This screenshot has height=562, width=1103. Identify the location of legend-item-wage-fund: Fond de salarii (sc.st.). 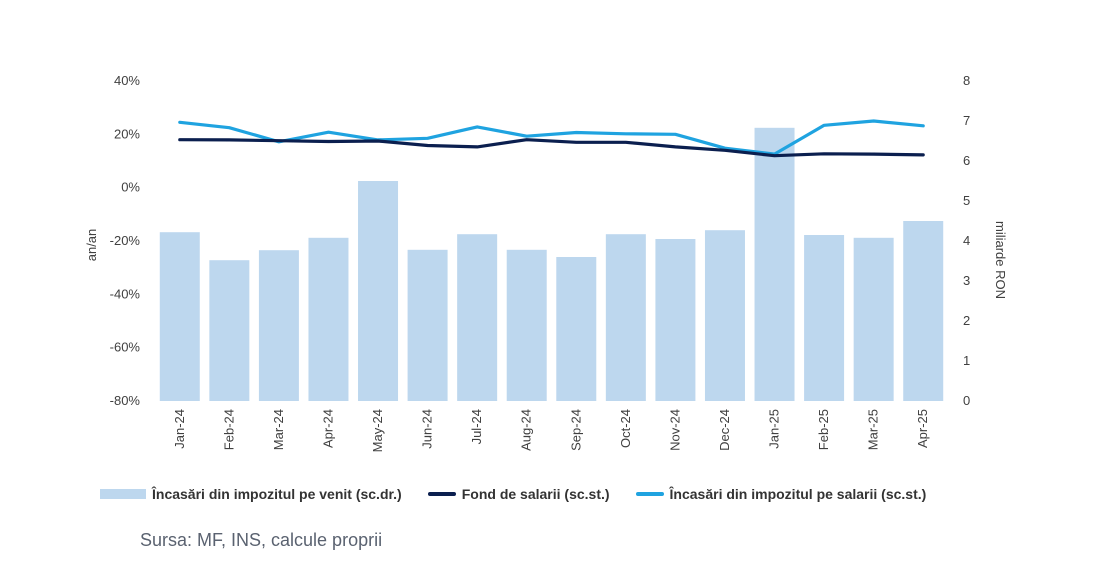
(518, 494).